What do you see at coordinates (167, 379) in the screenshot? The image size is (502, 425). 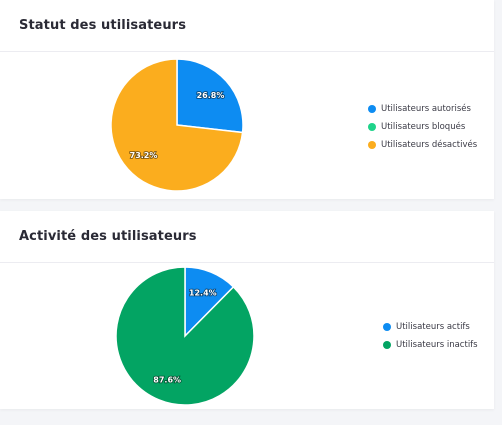 I see `data-label-inactive: 87.6%` at bounding box center [167, 379].